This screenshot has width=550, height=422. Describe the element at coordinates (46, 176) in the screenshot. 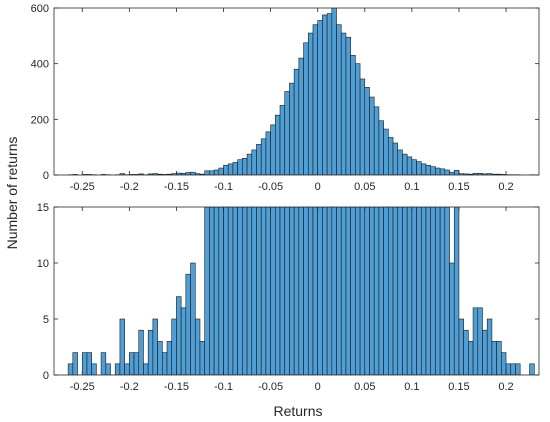

I see `y-tick-label: 0` at that location.